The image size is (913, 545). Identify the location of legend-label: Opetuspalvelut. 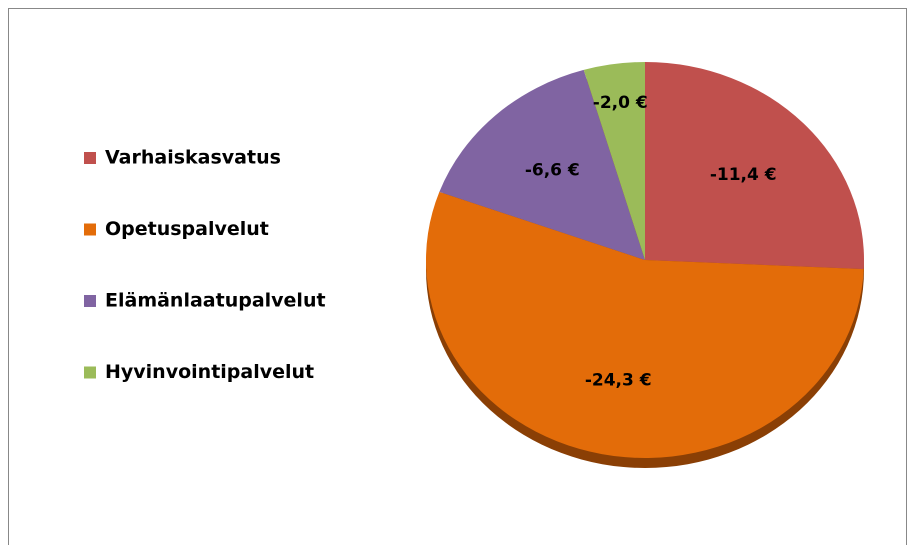
(187, 229).